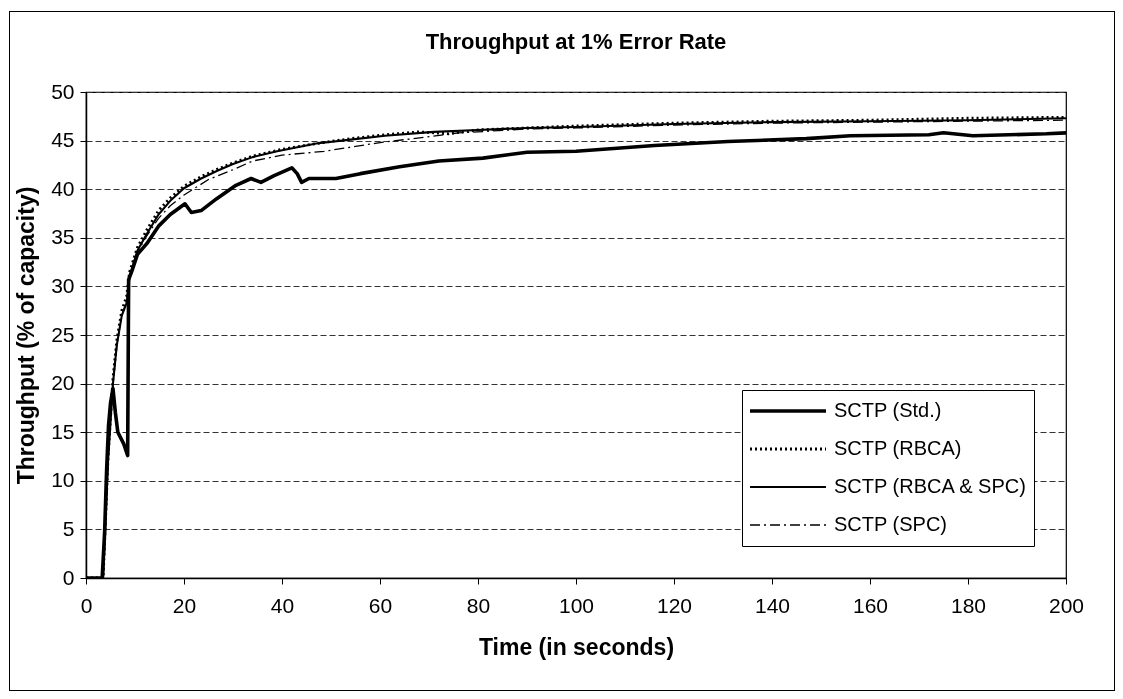 This screenshot has width=1123, height=699. Describe the element at coordinates (1066, 605) in the screenshot. I see `x-tick-label: 200` at that location.